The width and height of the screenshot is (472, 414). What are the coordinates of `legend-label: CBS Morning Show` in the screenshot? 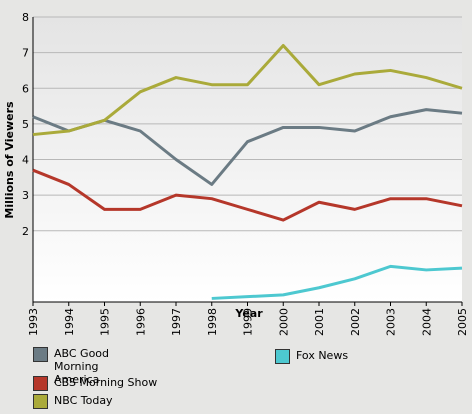 It's located at (106, 382).